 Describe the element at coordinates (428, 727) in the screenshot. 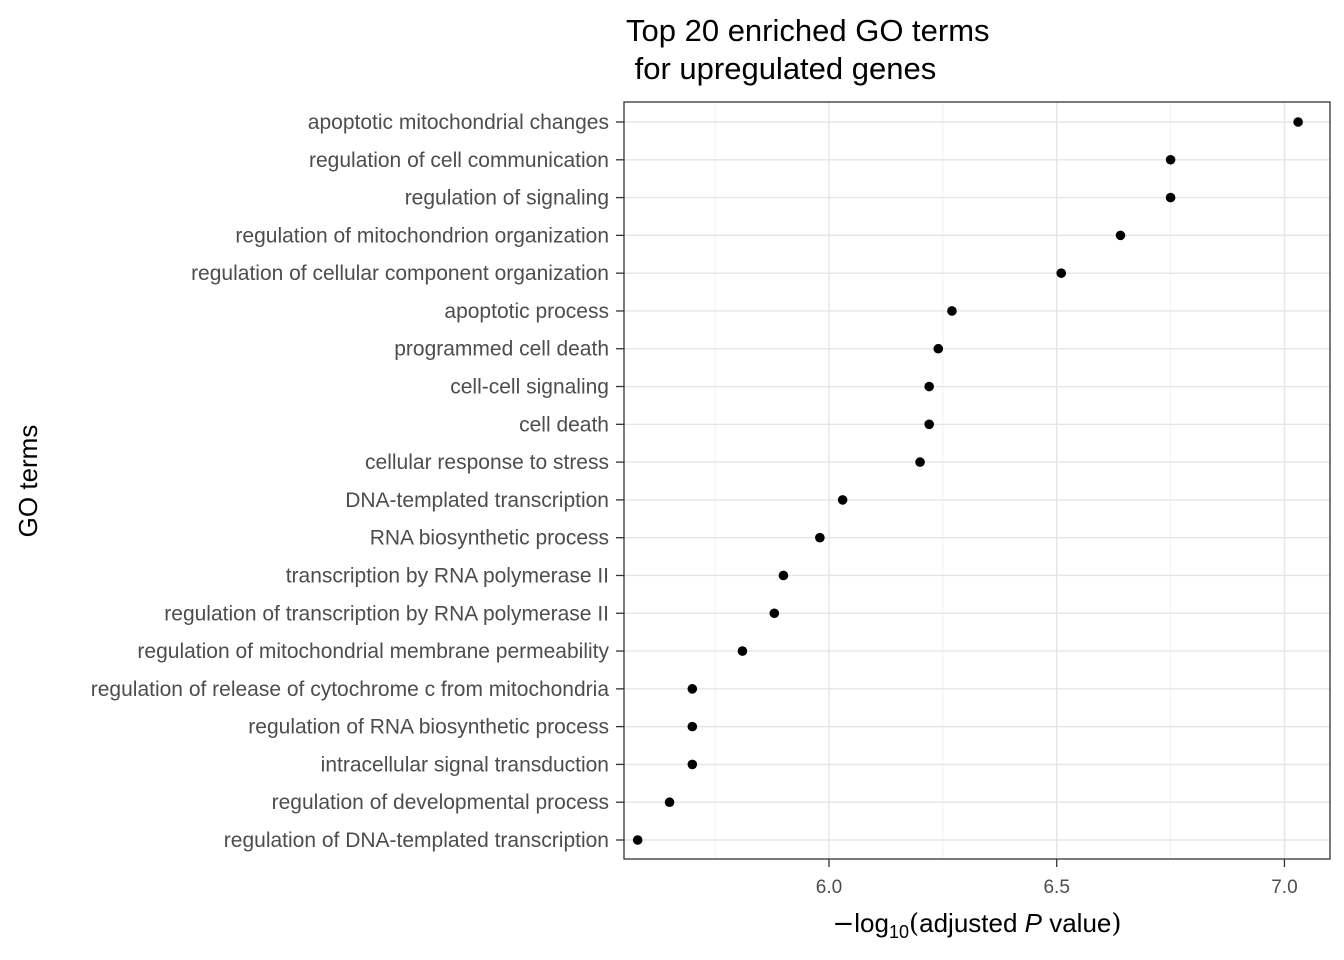

I see `category-label: regulation of RNA biosynthetic process` at that location.